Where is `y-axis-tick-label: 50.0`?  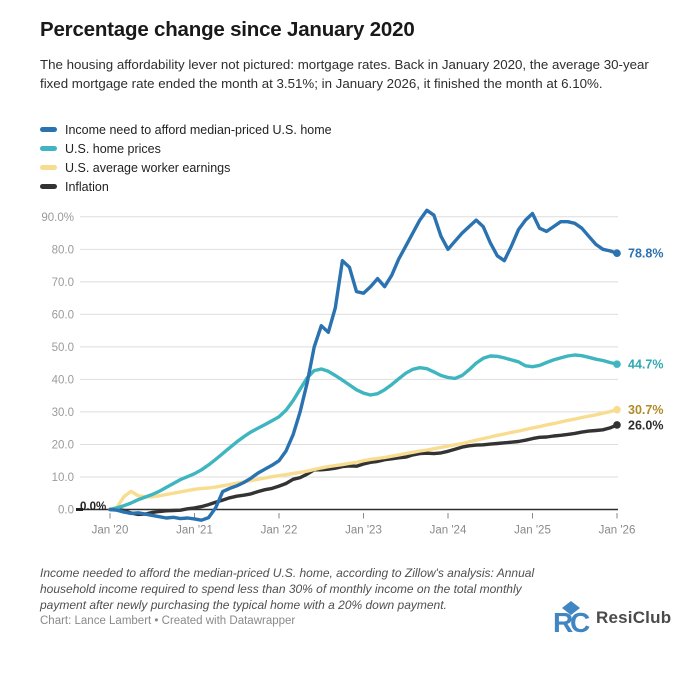
y-axis-tick-label: 50.0 is located at coordinates (63, 348).